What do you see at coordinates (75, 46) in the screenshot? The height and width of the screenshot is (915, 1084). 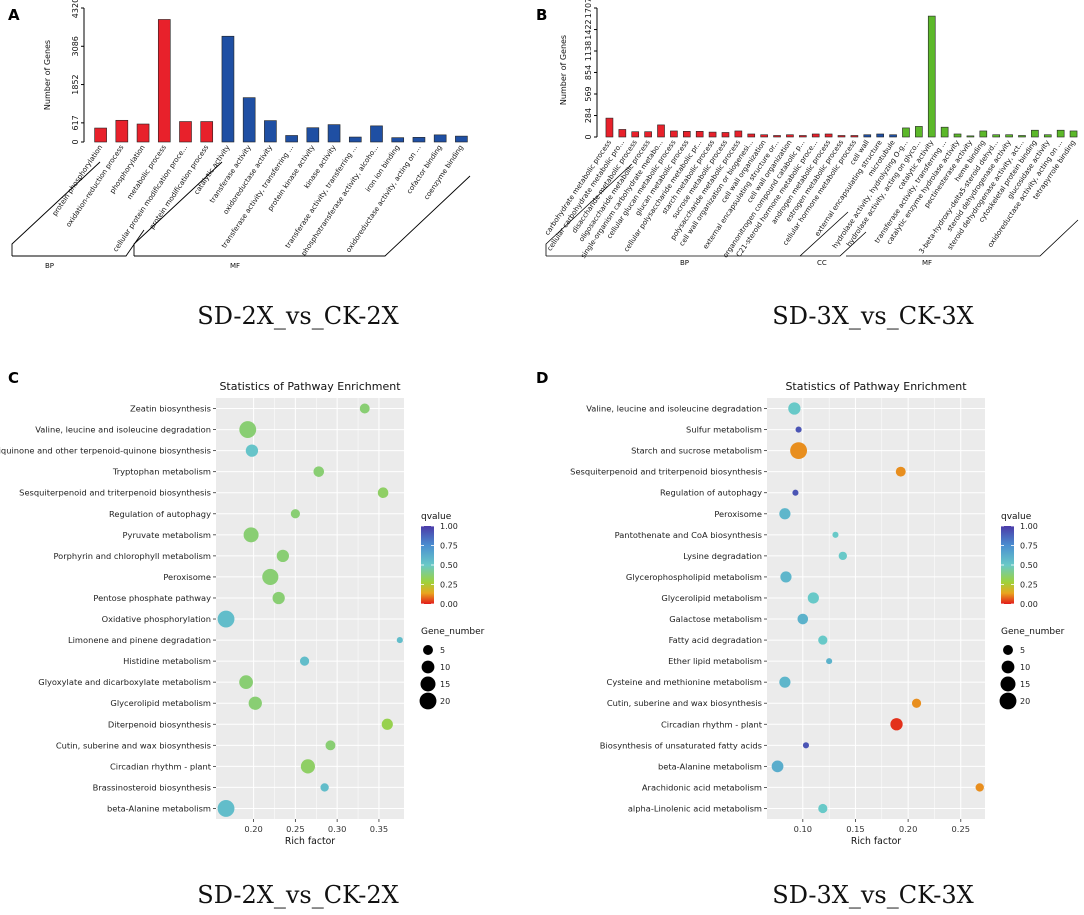 I see `y-tick-label: 3086` at bounding box center [75, 46].